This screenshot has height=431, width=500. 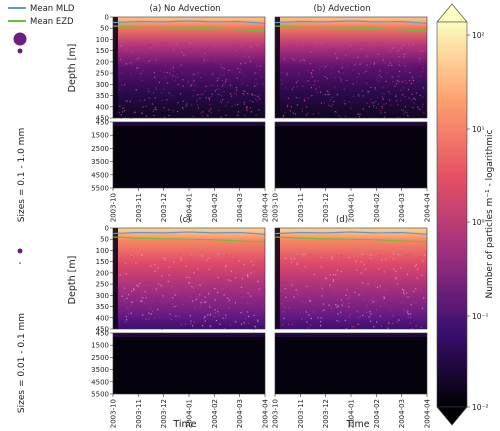 What do you see at coordinates (102, 119) in the screenshot?
I see `ytick-label-upper: 450` at bounding box center [102, 119].